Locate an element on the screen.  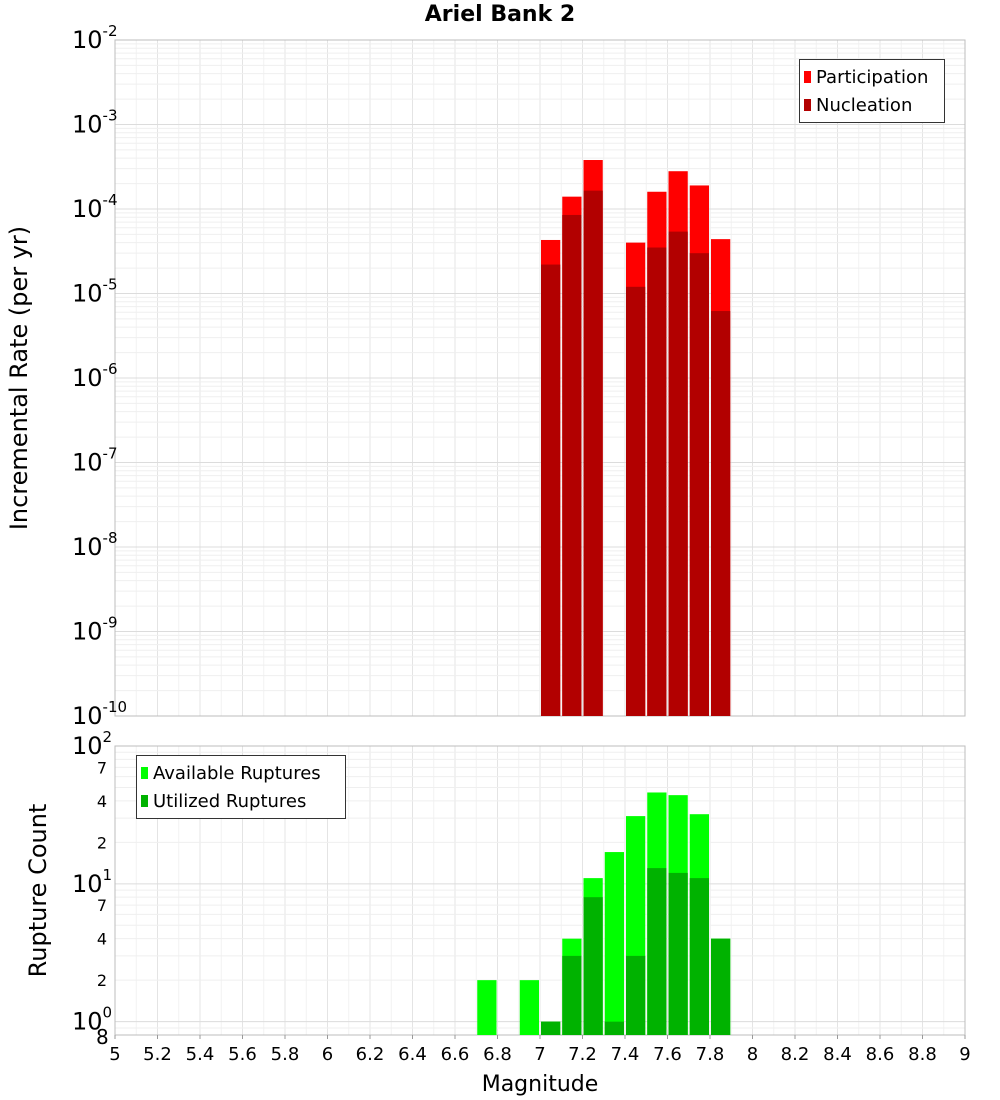
legend-item-utilized: Utilized Ruptures is located at coordinates (240, 801).